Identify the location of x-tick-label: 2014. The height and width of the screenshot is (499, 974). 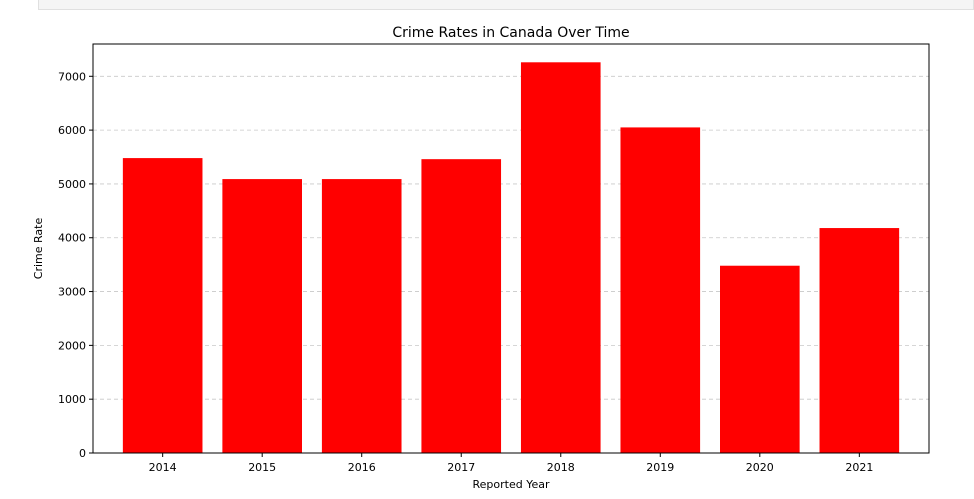
(163, 467).